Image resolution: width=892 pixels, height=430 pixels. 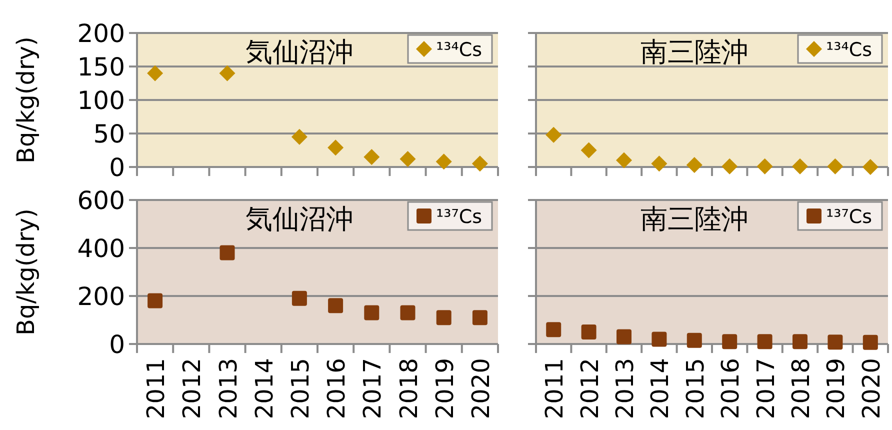 I want to click on y-tick-label: 50, so click(x=109, y=134).